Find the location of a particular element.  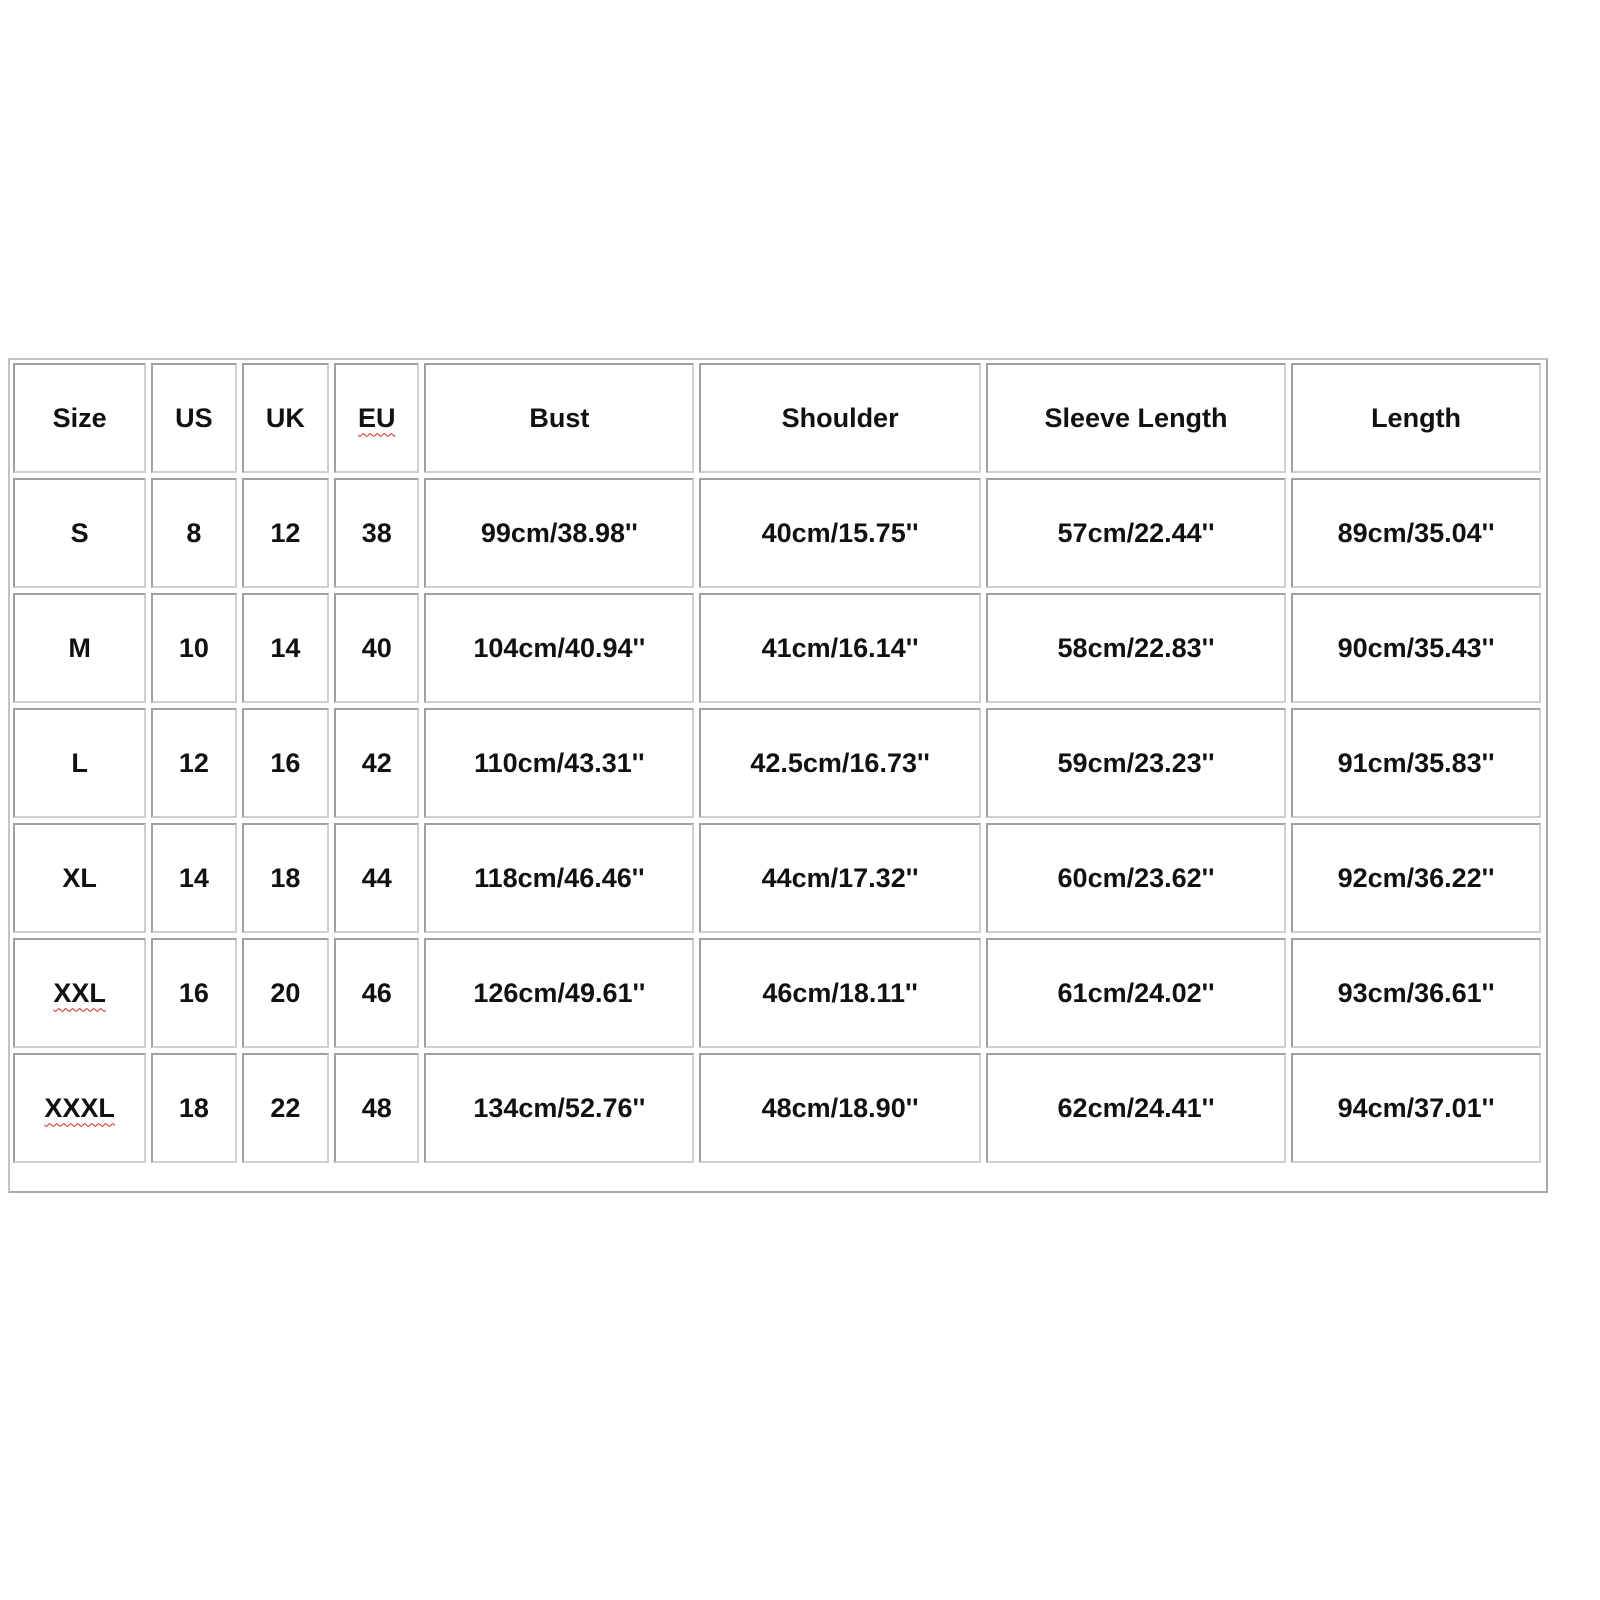

cell-text: 41cm/16.14'' is located at coordinates (840, 647).